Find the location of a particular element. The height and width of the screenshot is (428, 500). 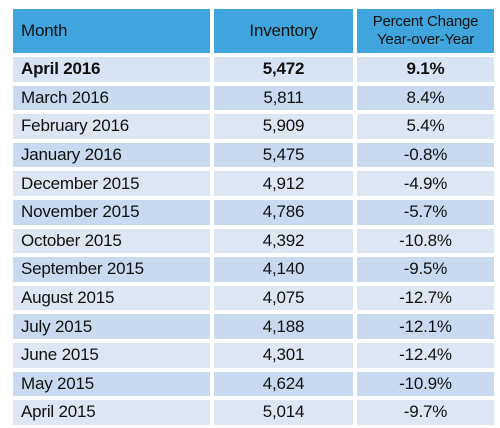

cell-month: February 2016 is located at coordinates (111, 126).